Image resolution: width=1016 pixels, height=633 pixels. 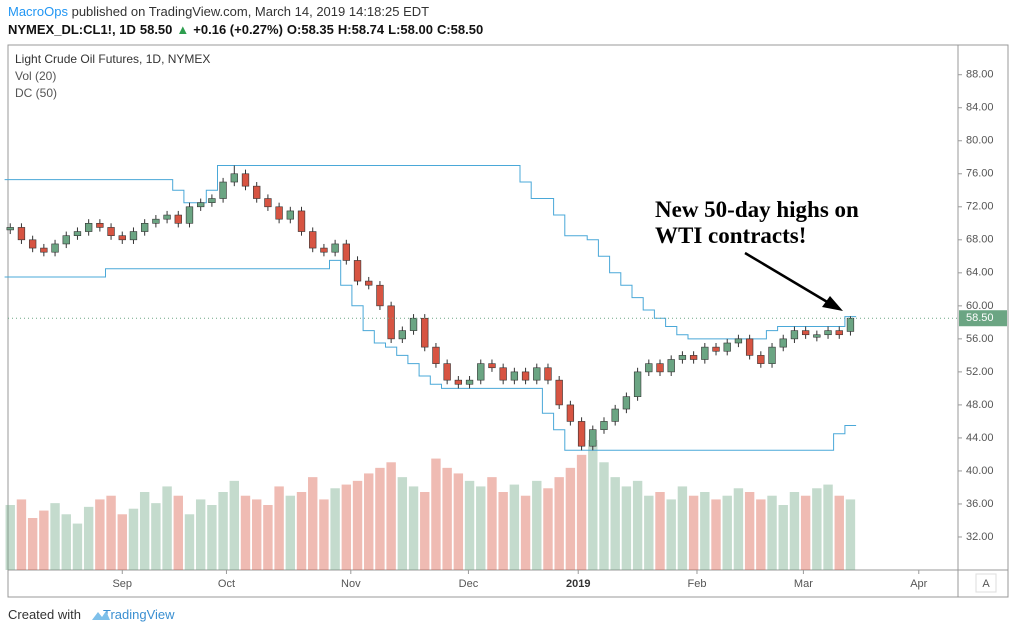 I want to click on auto-scale-button, so click(x=986, y=583).